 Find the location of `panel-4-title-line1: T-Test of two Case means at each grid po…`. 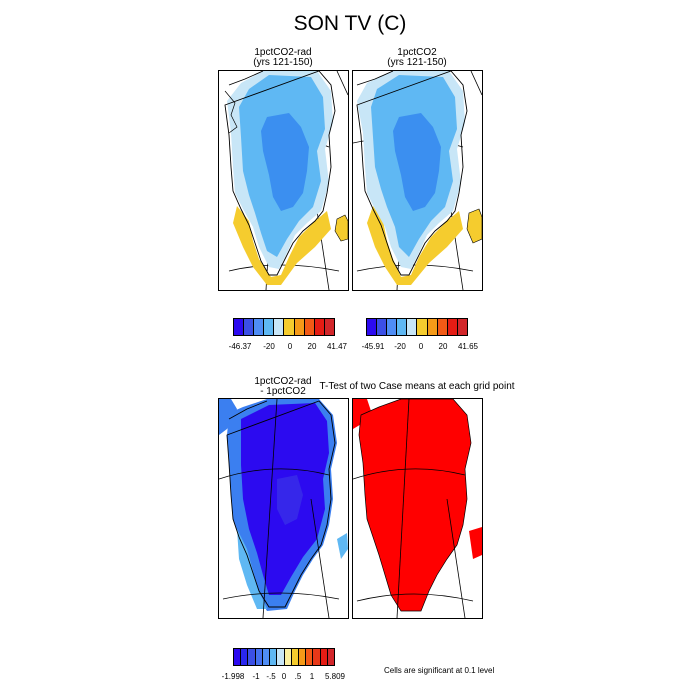

panel-4-title-line1: T-Test of two Case means at each grid po… is located at coordinates (417, 386).